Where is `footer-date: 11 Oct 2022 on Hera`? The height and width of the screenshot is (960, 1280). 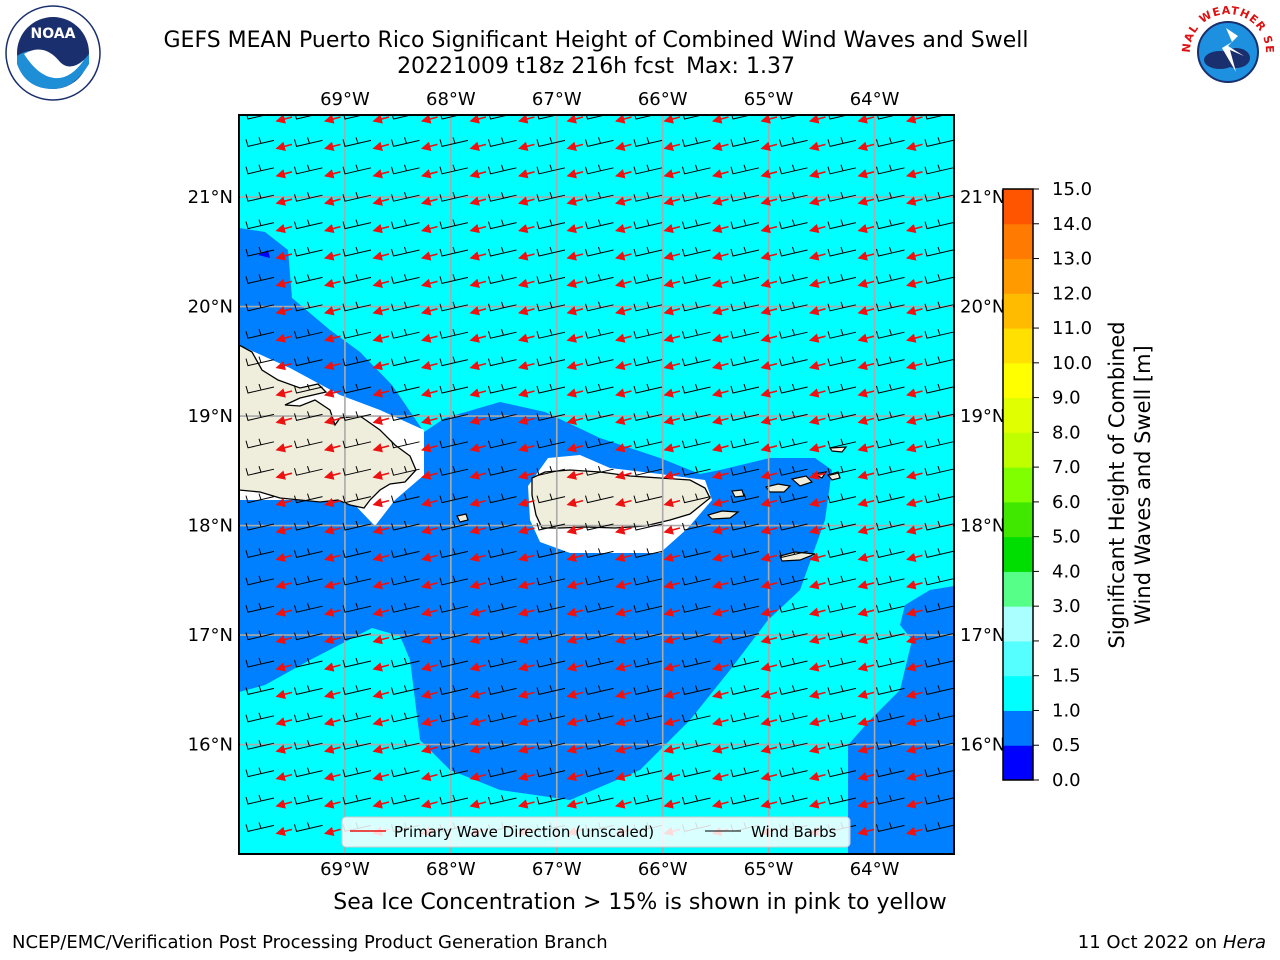 footer-date: 11 Oct 2022 on Hera is located at coordinates (1172, 942).